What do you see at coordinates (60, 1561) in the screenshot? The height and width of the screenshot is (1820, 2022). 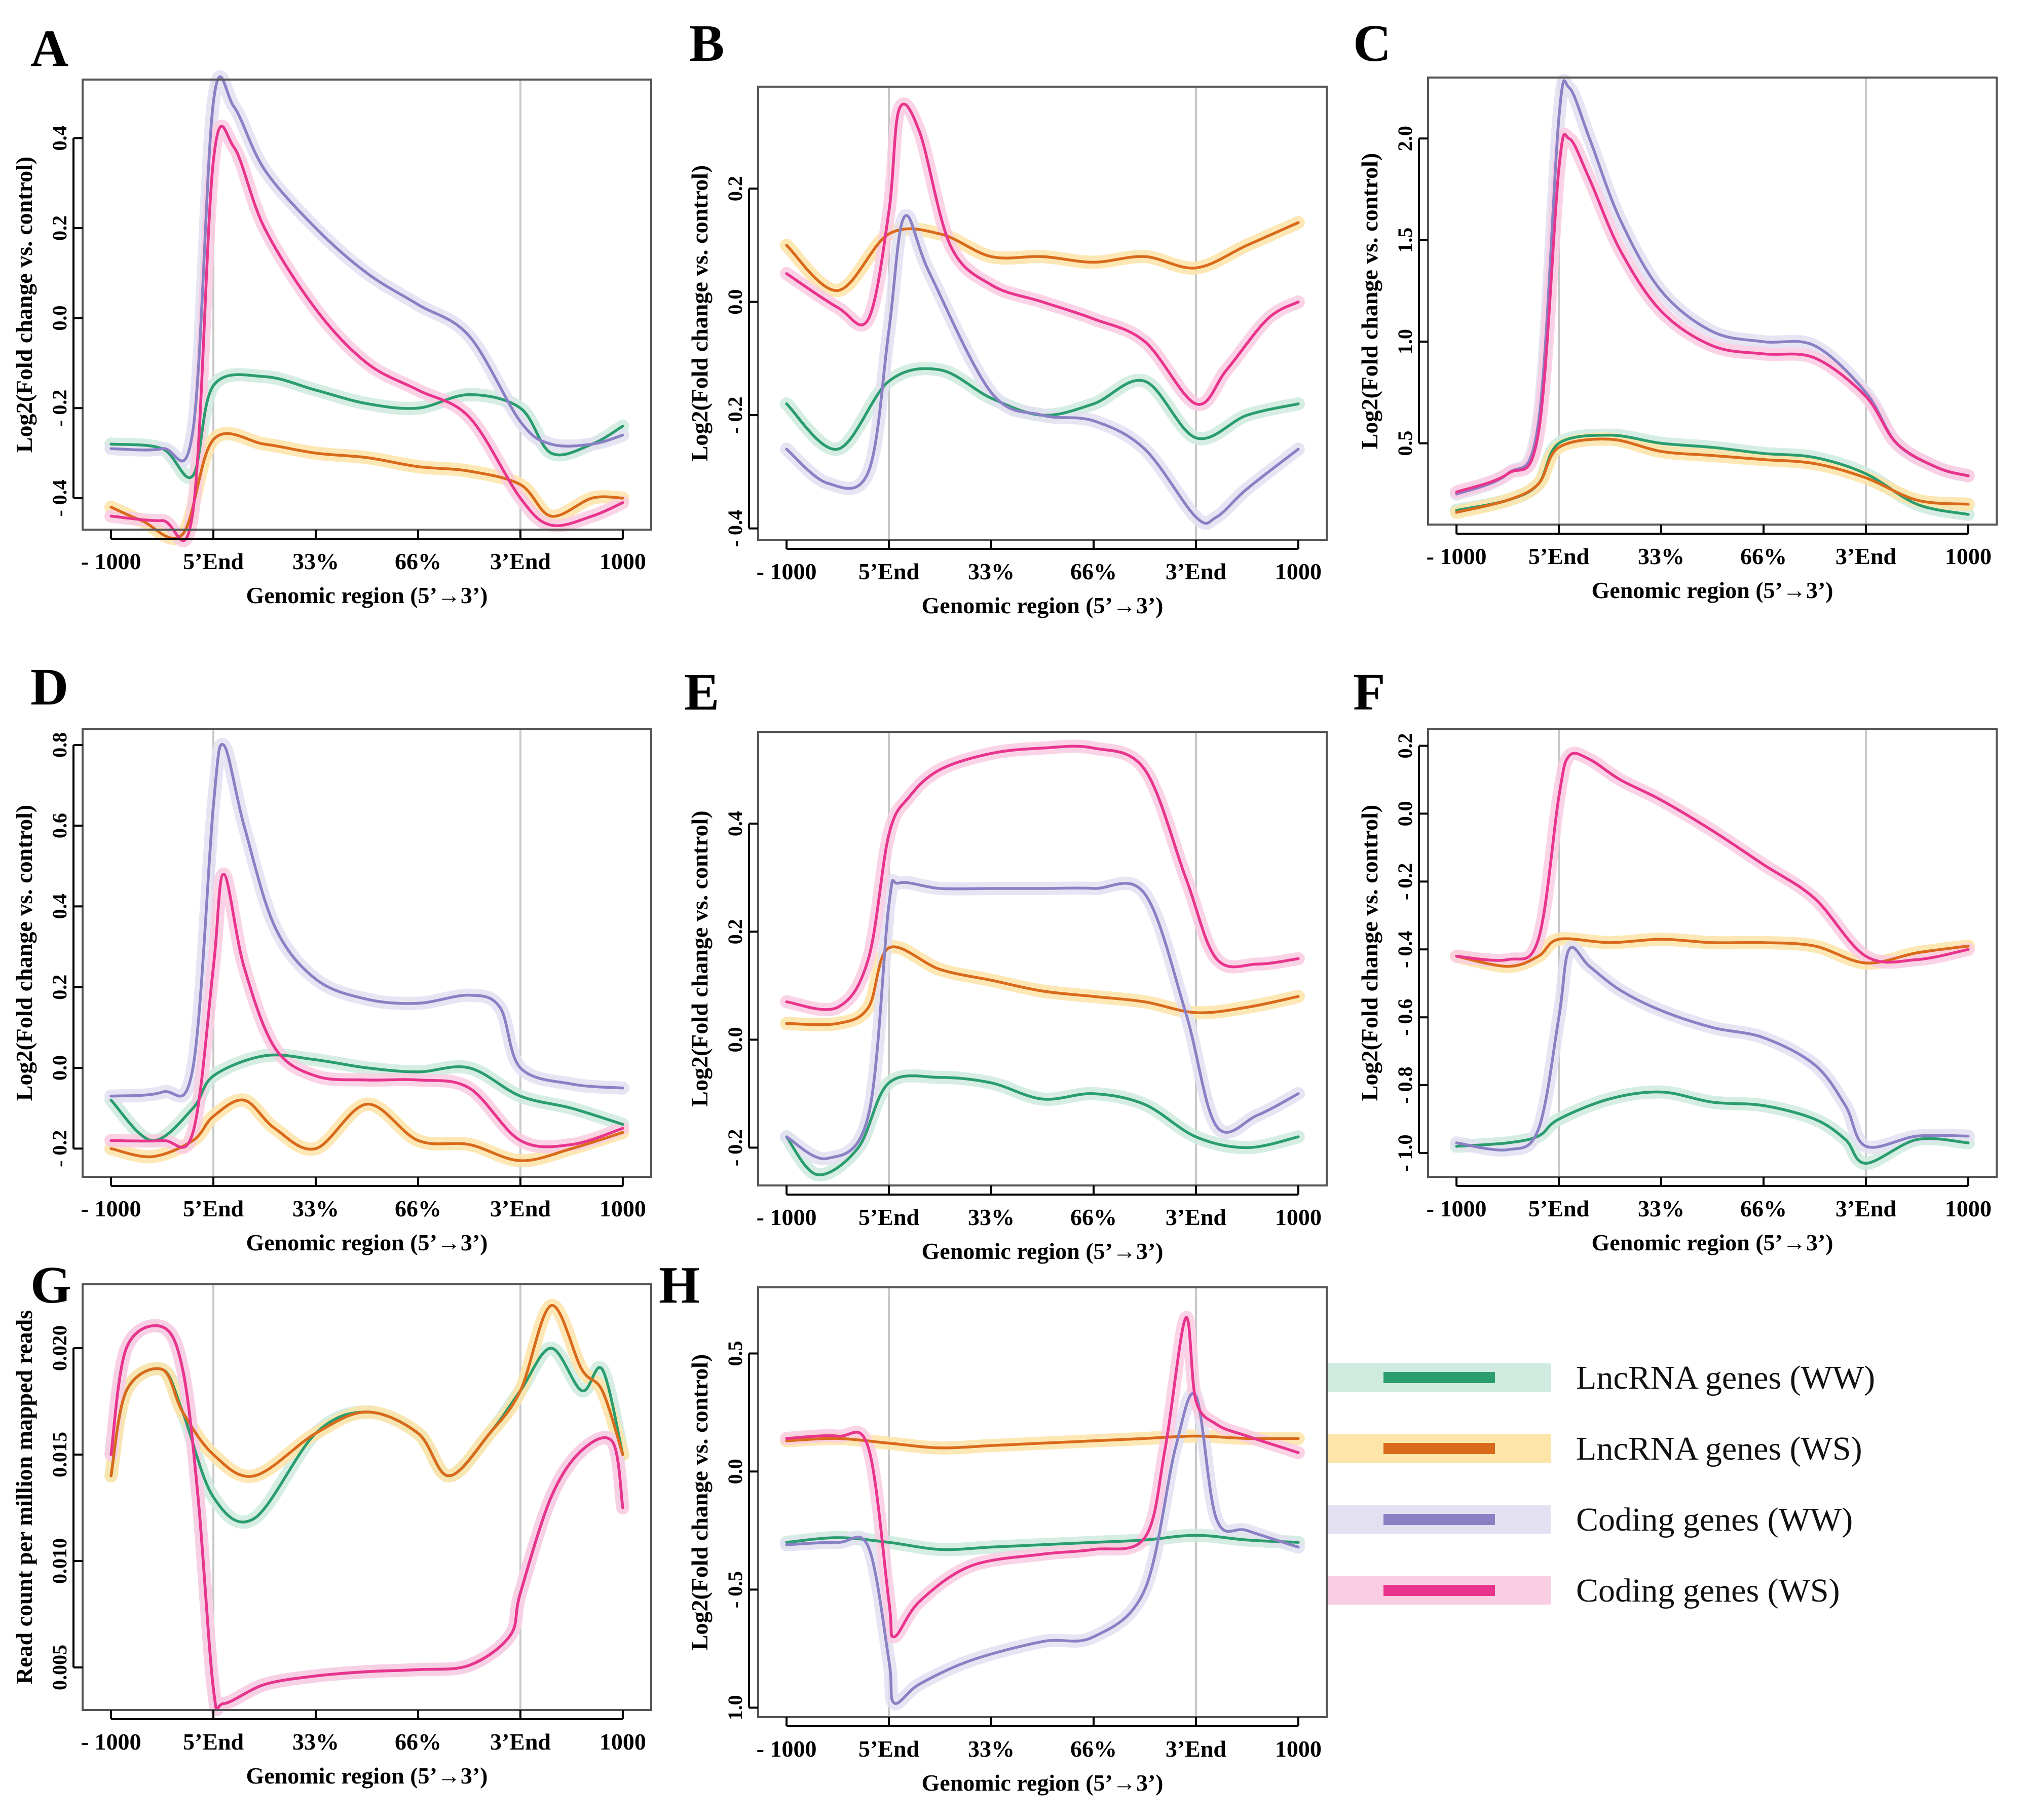 I see `y-tick-label: 0.010` at bounding box center [60, 1561].